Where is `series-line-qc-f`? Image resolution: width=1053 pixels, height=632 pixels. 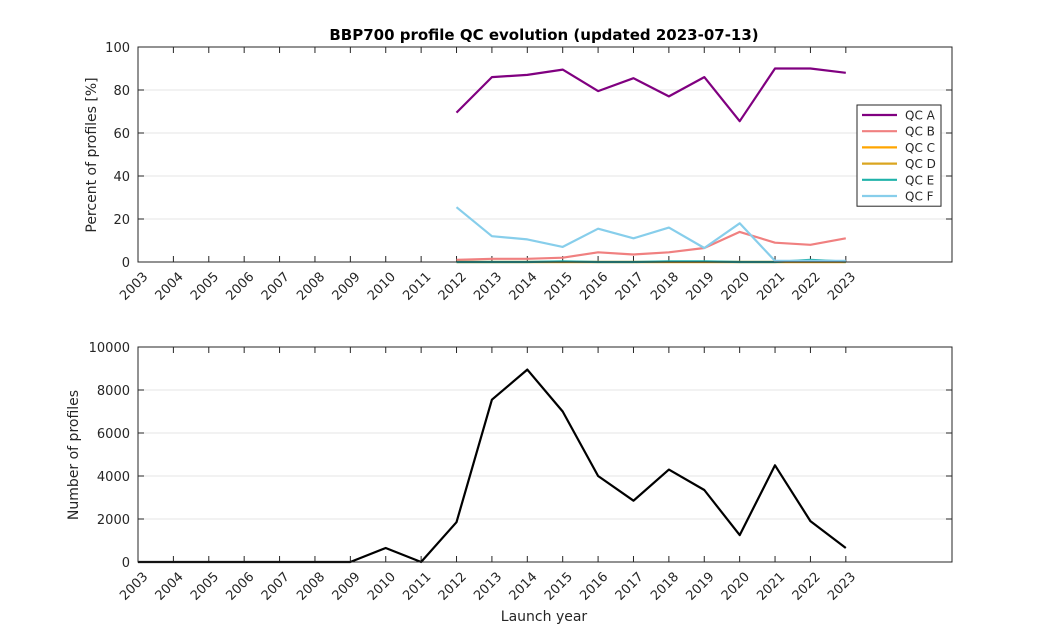
series-line-qc-f is located at coordinates (650, 234).